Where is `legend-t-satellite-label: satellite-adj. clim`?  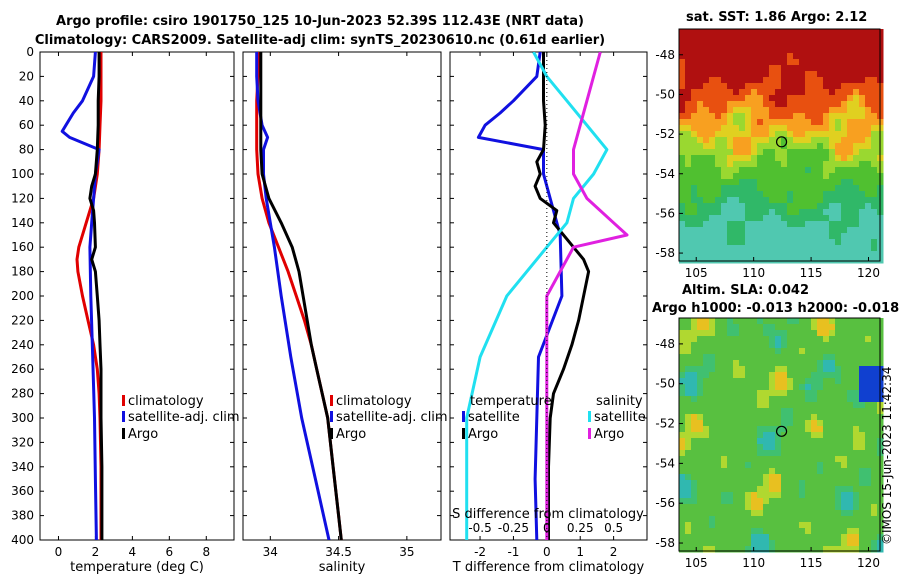
legend-t-satellite-label: satellite-adj. clim is located at coordinates (184, 417).